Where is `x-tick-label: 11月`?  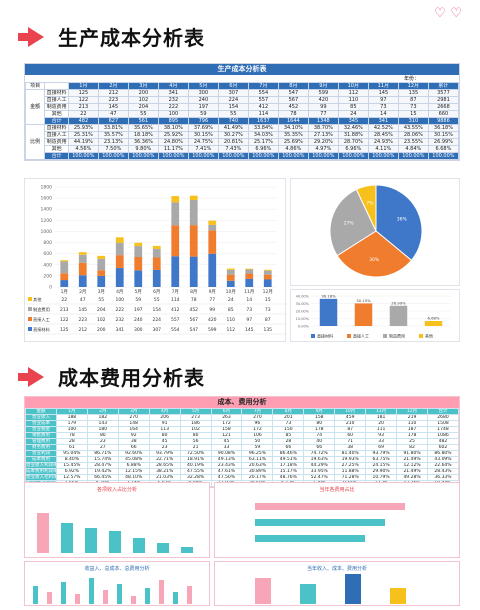 x-tick-label: 11月 is located at coordinates (249, 292).